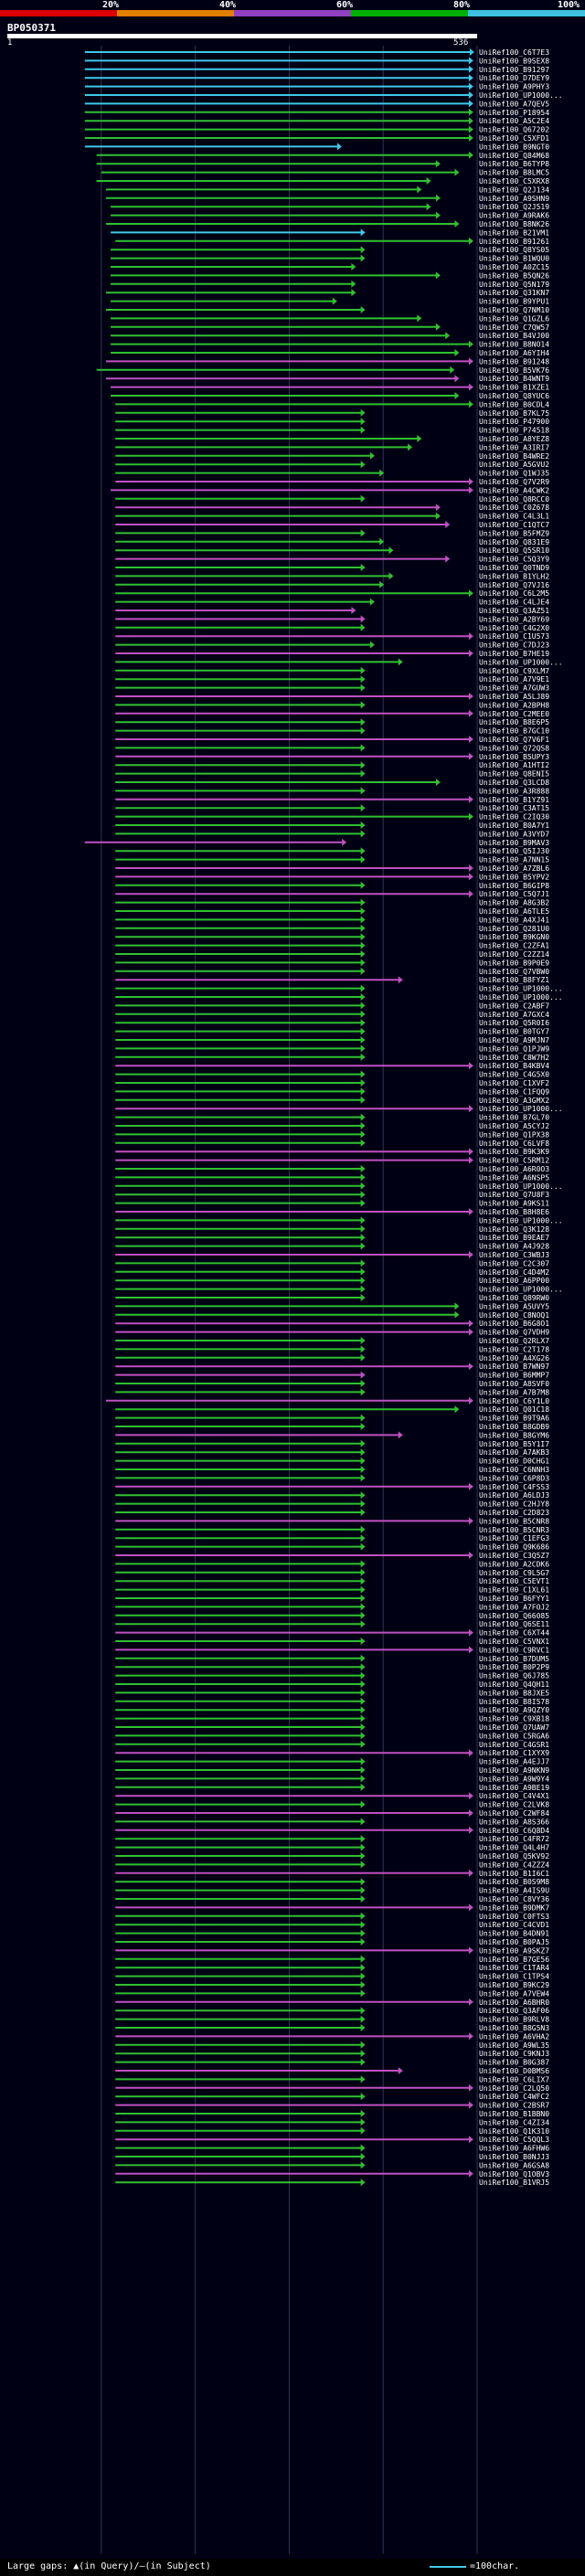  I want to click on hit-label: UniRef100_A5GVU2, so click(514, 465).